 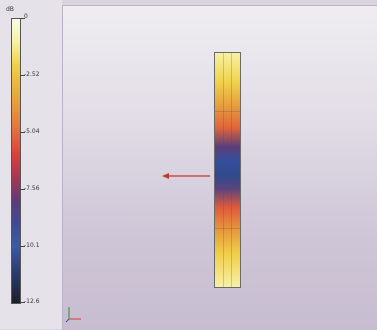 What do you see at coordinates (16, 161) in the screenshot?
I see `colorbar` at bounding box center [16, 161].